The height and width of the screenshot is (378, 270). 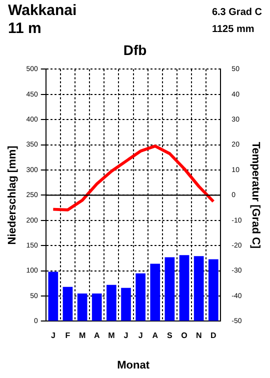 What do you see at coordinates (170, 335) in the screenshot?
I see `x-tick-label: S` at bounding box center [170, 335].